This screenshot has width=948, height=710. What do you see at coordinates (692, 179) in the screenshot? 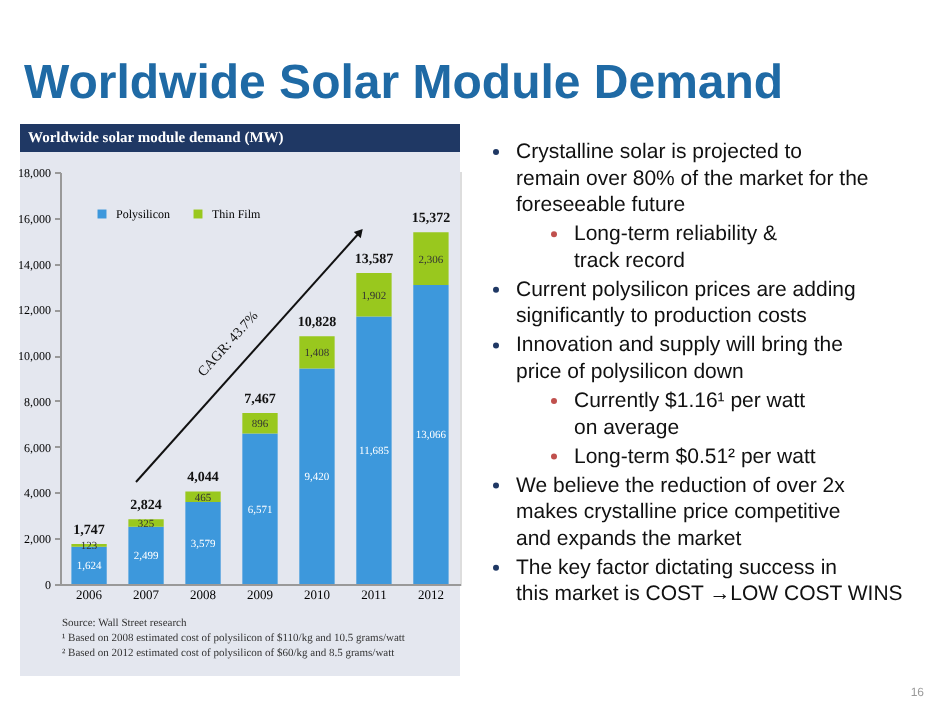
I see `text: Crystalline solar is projected to remain over 80% of the market for the foreseeable future` at bounding box center [692, 179].